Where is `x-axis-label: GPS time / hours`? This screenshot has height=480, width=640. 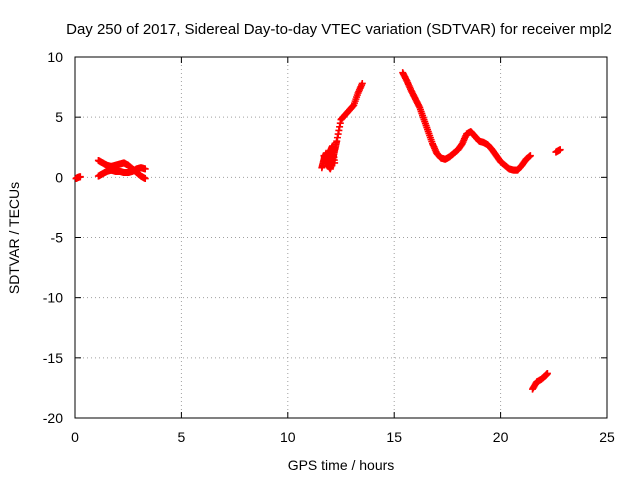
x-axis-label: GPS time / hours is located at coordinates (341, 465).